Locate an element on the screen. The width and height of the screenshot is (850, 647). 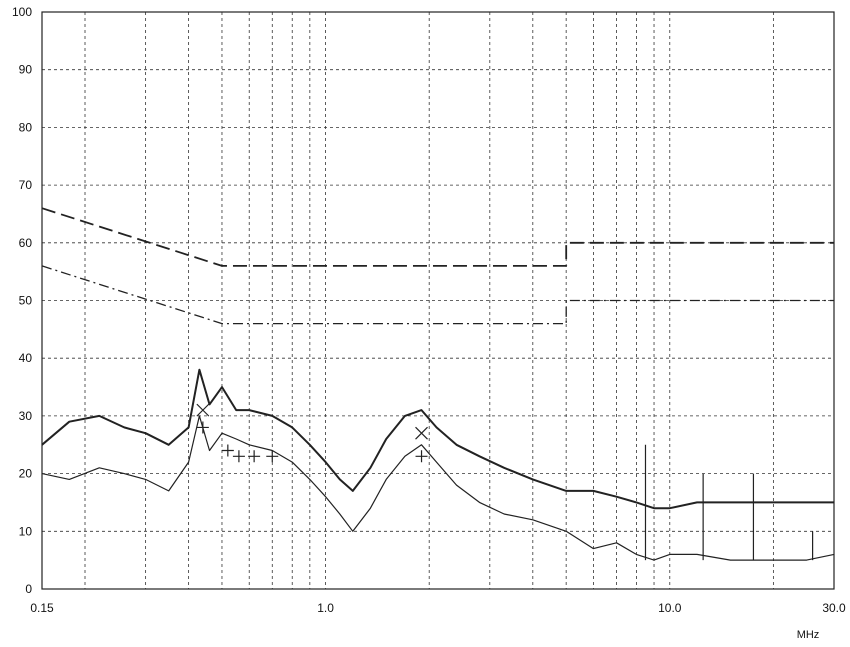
y-tick-label: 60 is located at coordinates (26, 243).